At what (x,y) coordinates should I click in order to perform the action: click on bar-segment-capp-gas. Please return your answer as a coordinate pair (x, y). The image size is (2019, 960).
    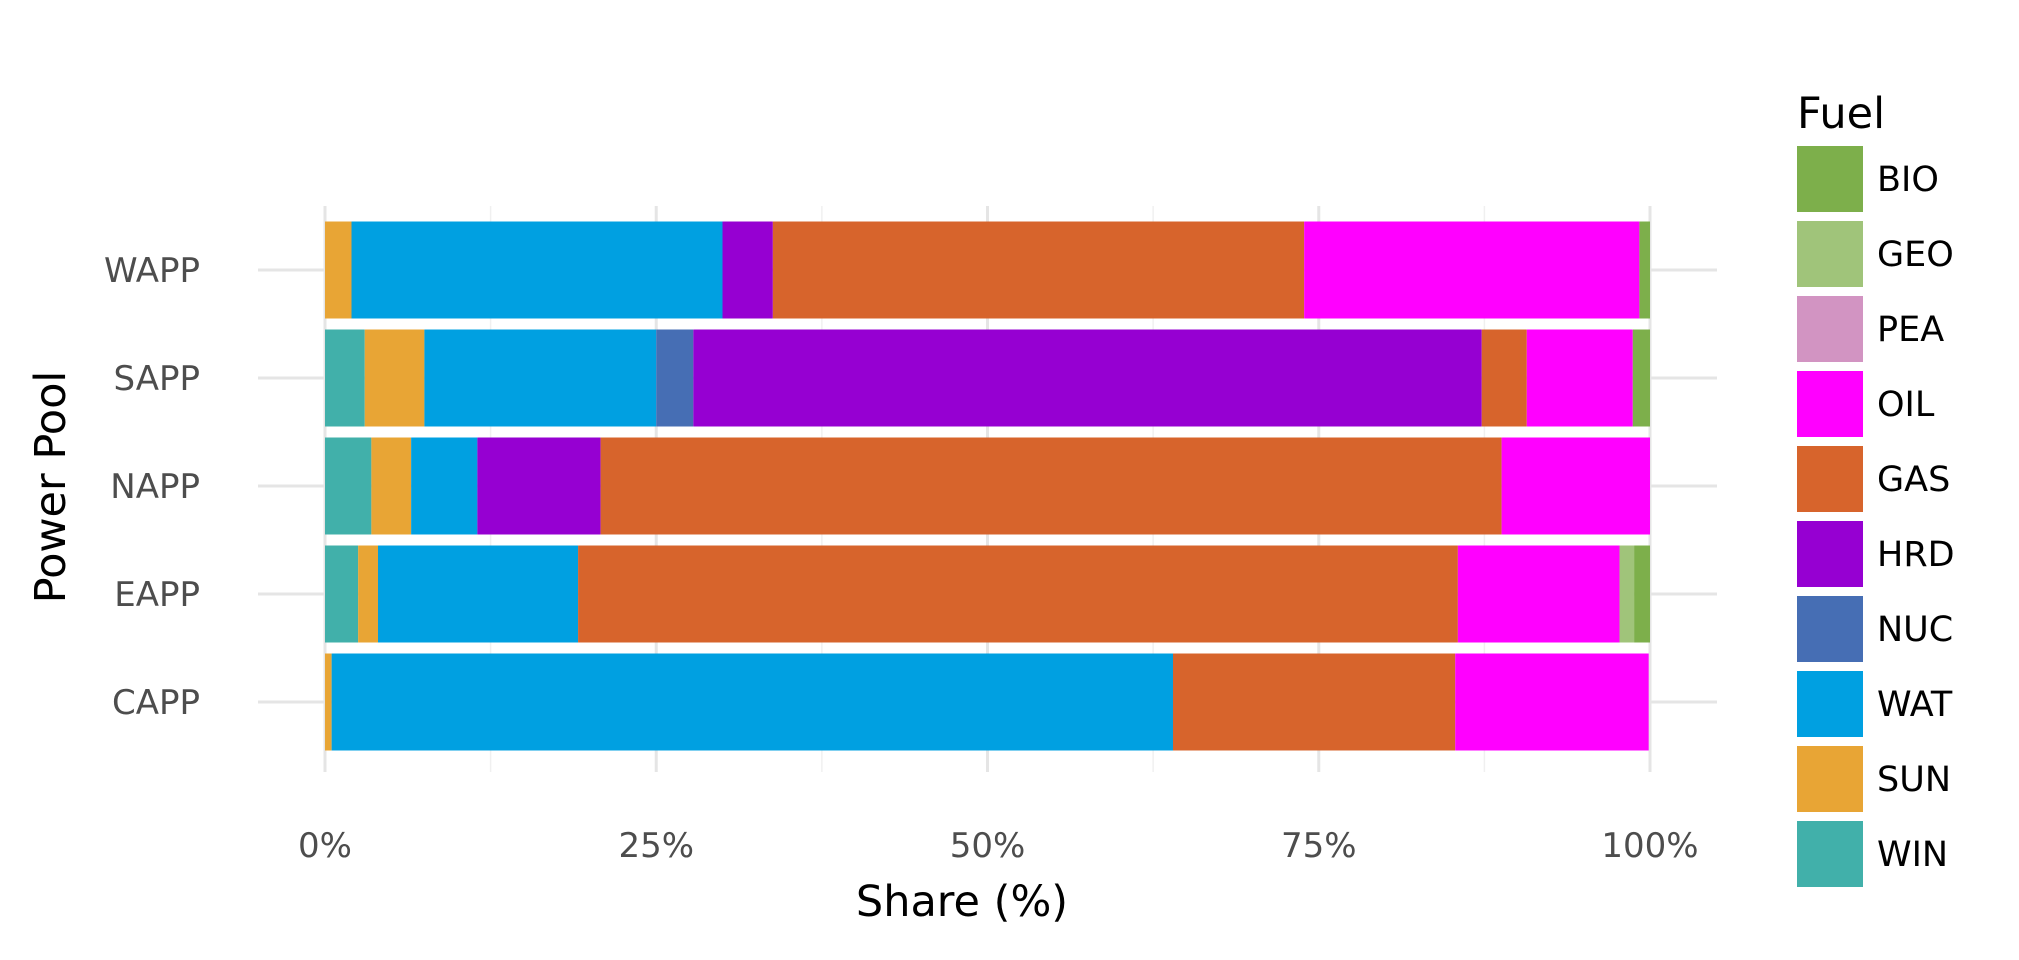
    Looking at the image, I should click on (1314, 702).